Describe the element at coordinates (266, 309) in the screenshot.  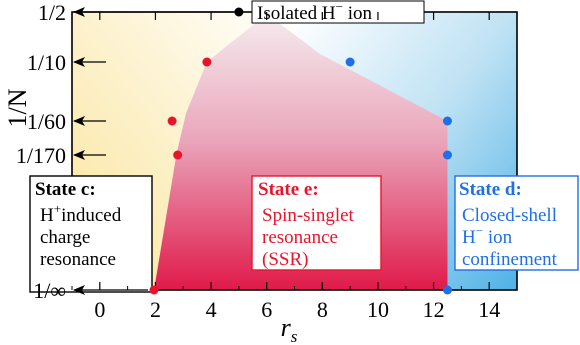
I see `x-tick-label: 6` at that location.